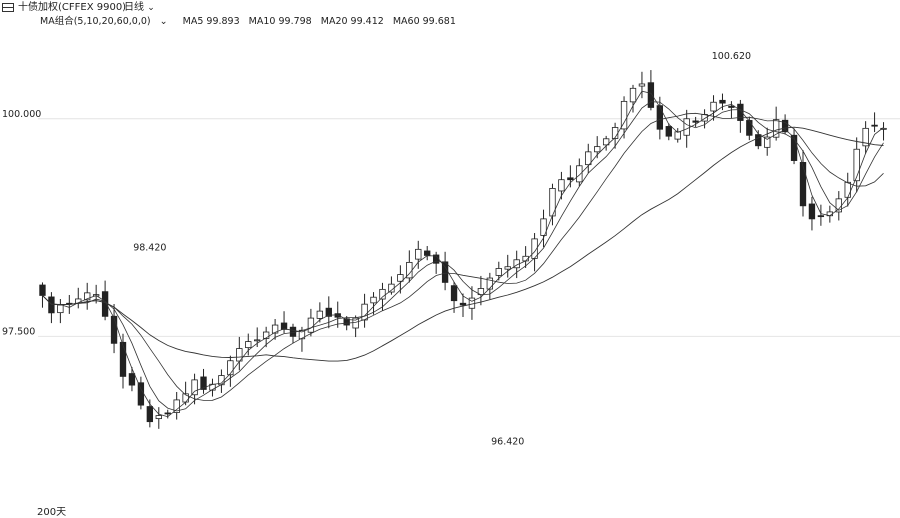  What do you see at coordinates (52, 512) in the screenshot?
I see `range-label: 200天` at bounding box center [52, 512].